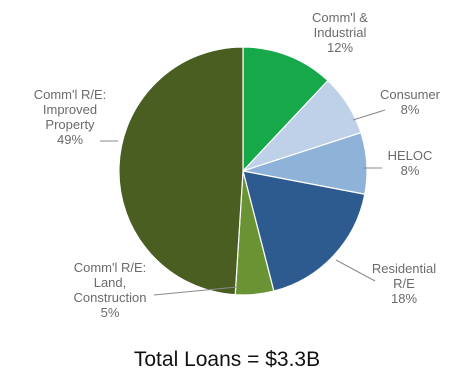  I want to click on slice-label-line: 5%, so click(110, 312).